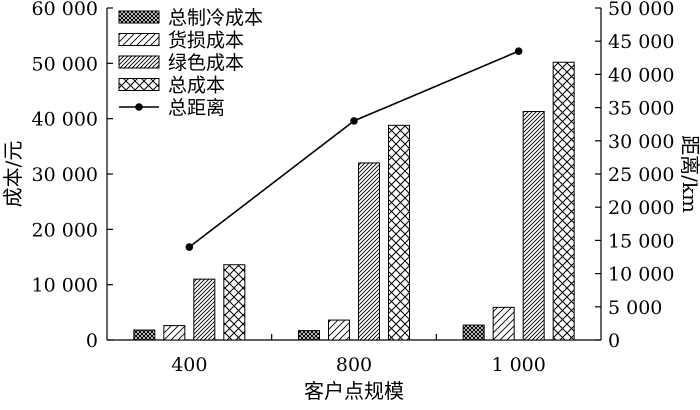 The height and width of the screenshot is (410, 700). Describe the element at coordinates (641, 42) in the screenshot. I see `right-tick-label: 45 000` at that location.